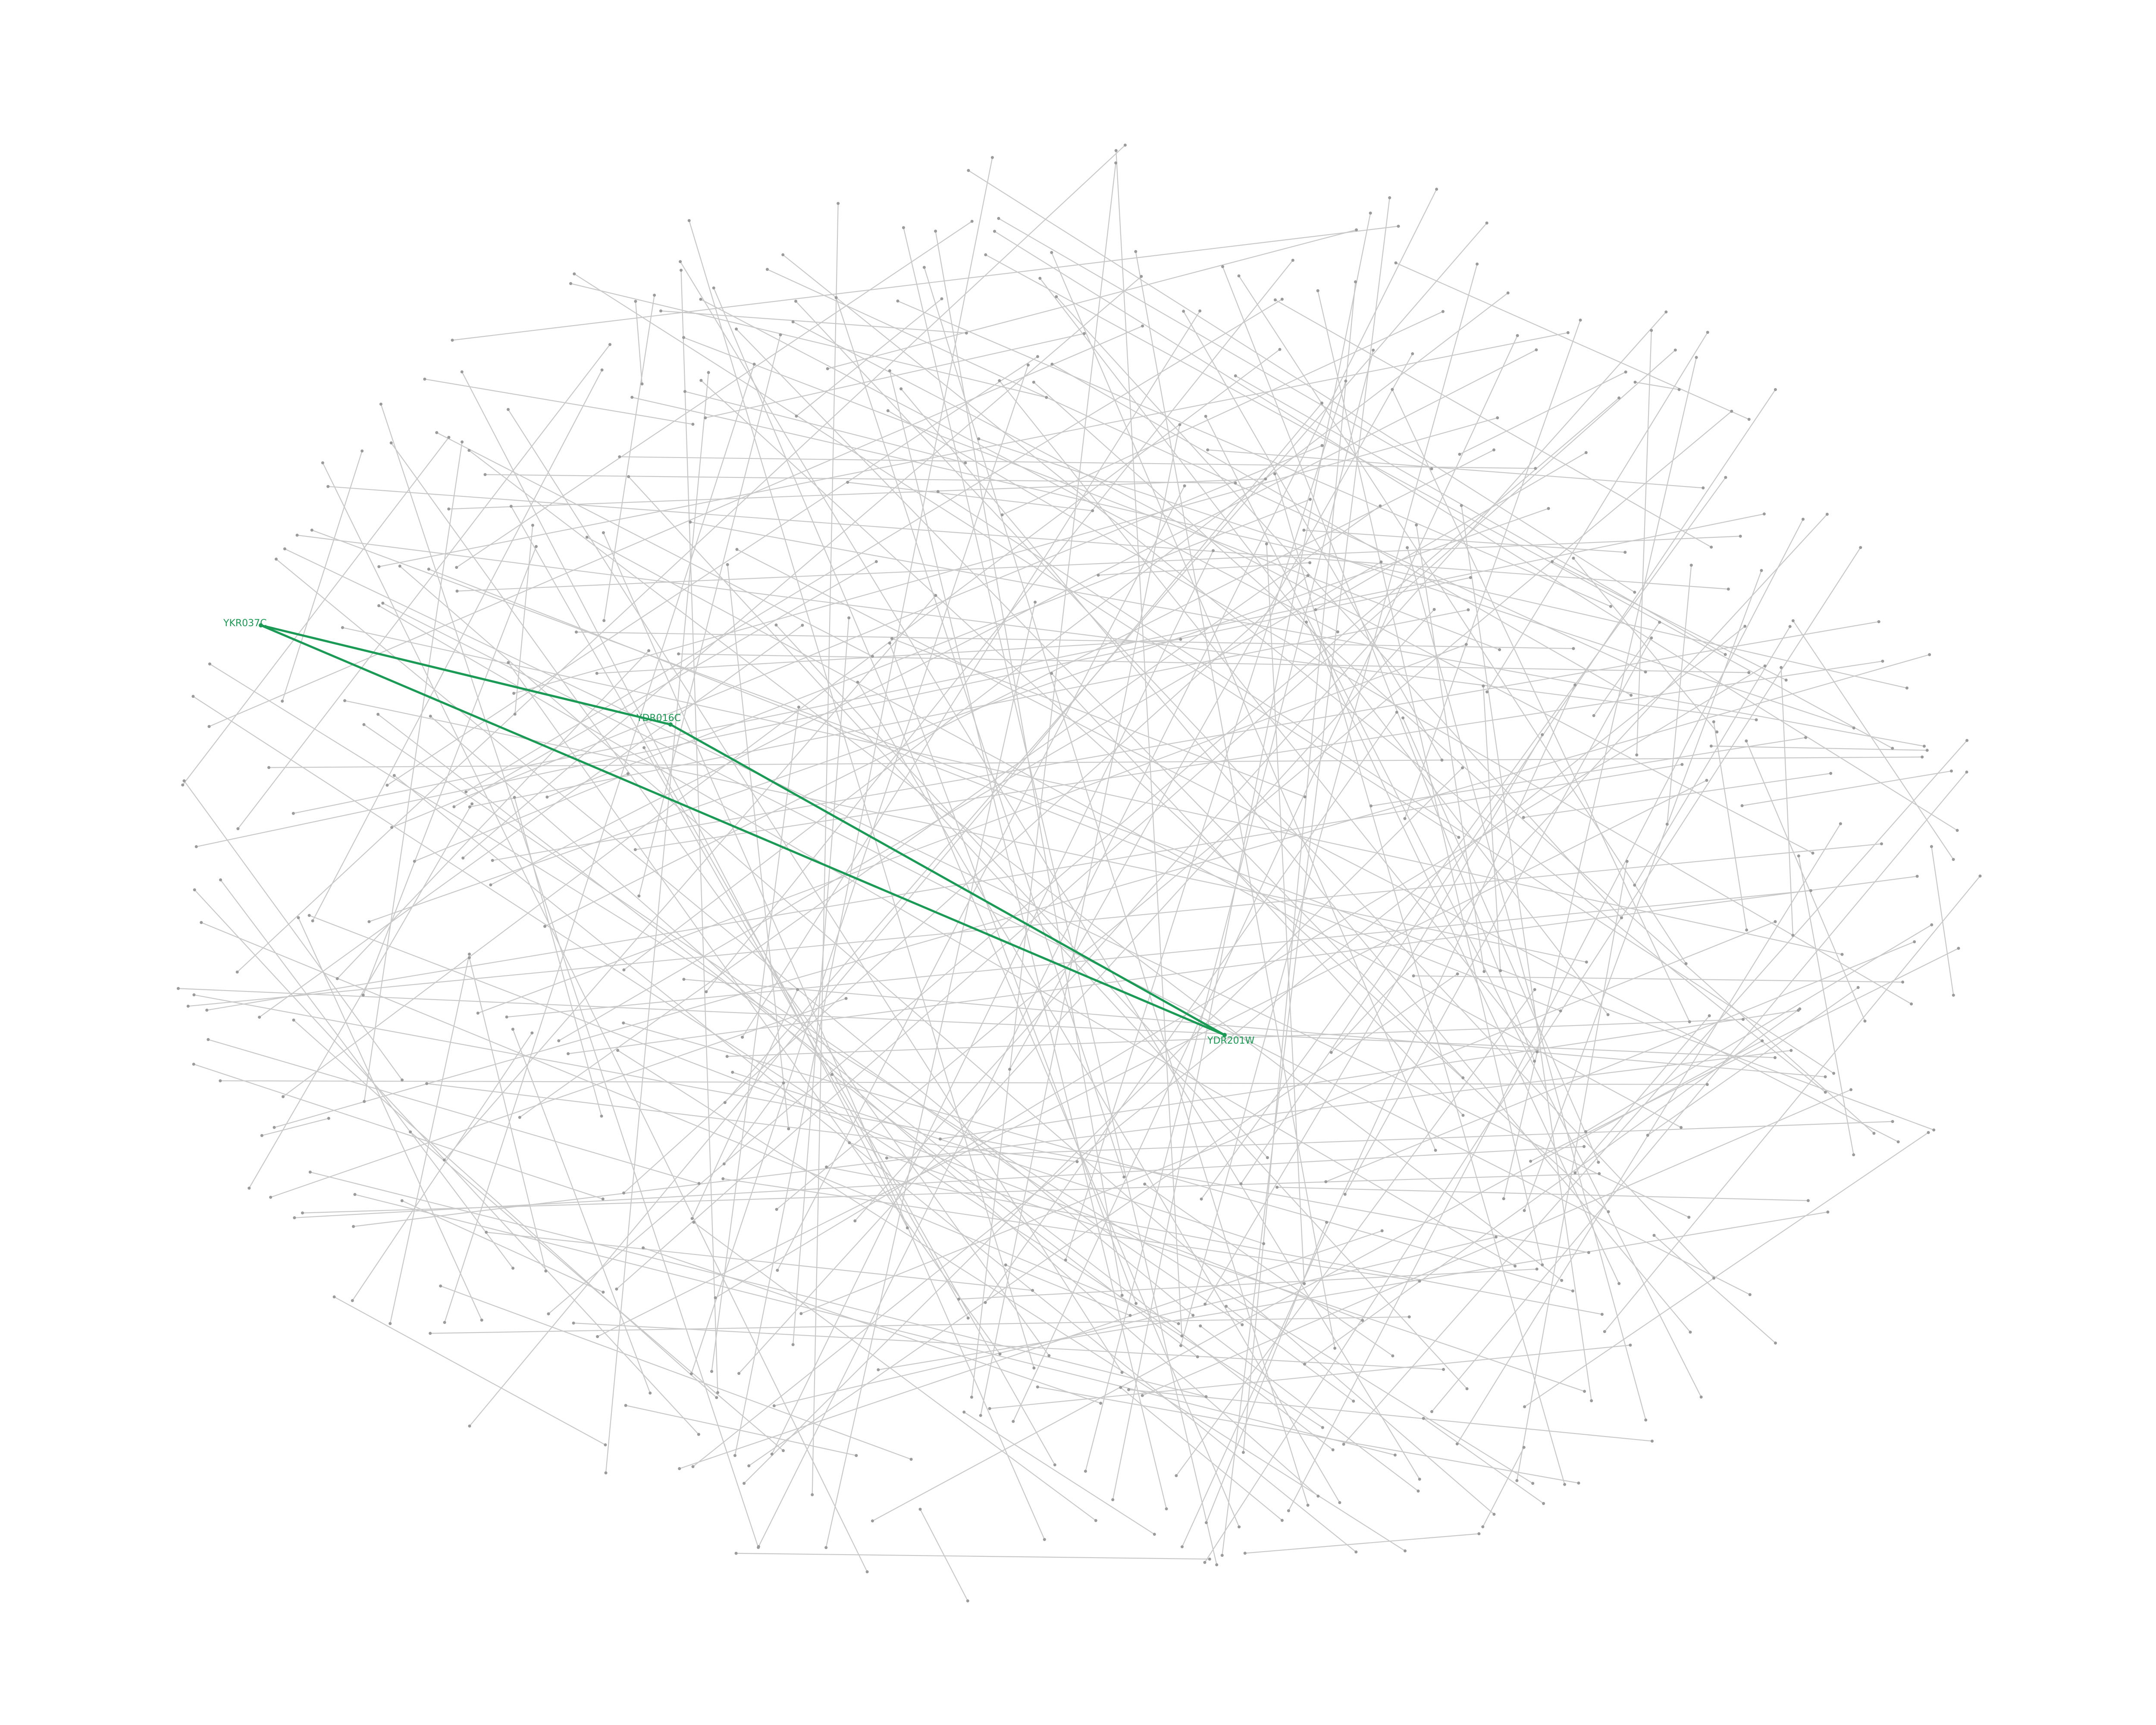 The image size is (2156, 1725). I want to click on node-label-ykr037c: YKR037C, so click(245, 624).